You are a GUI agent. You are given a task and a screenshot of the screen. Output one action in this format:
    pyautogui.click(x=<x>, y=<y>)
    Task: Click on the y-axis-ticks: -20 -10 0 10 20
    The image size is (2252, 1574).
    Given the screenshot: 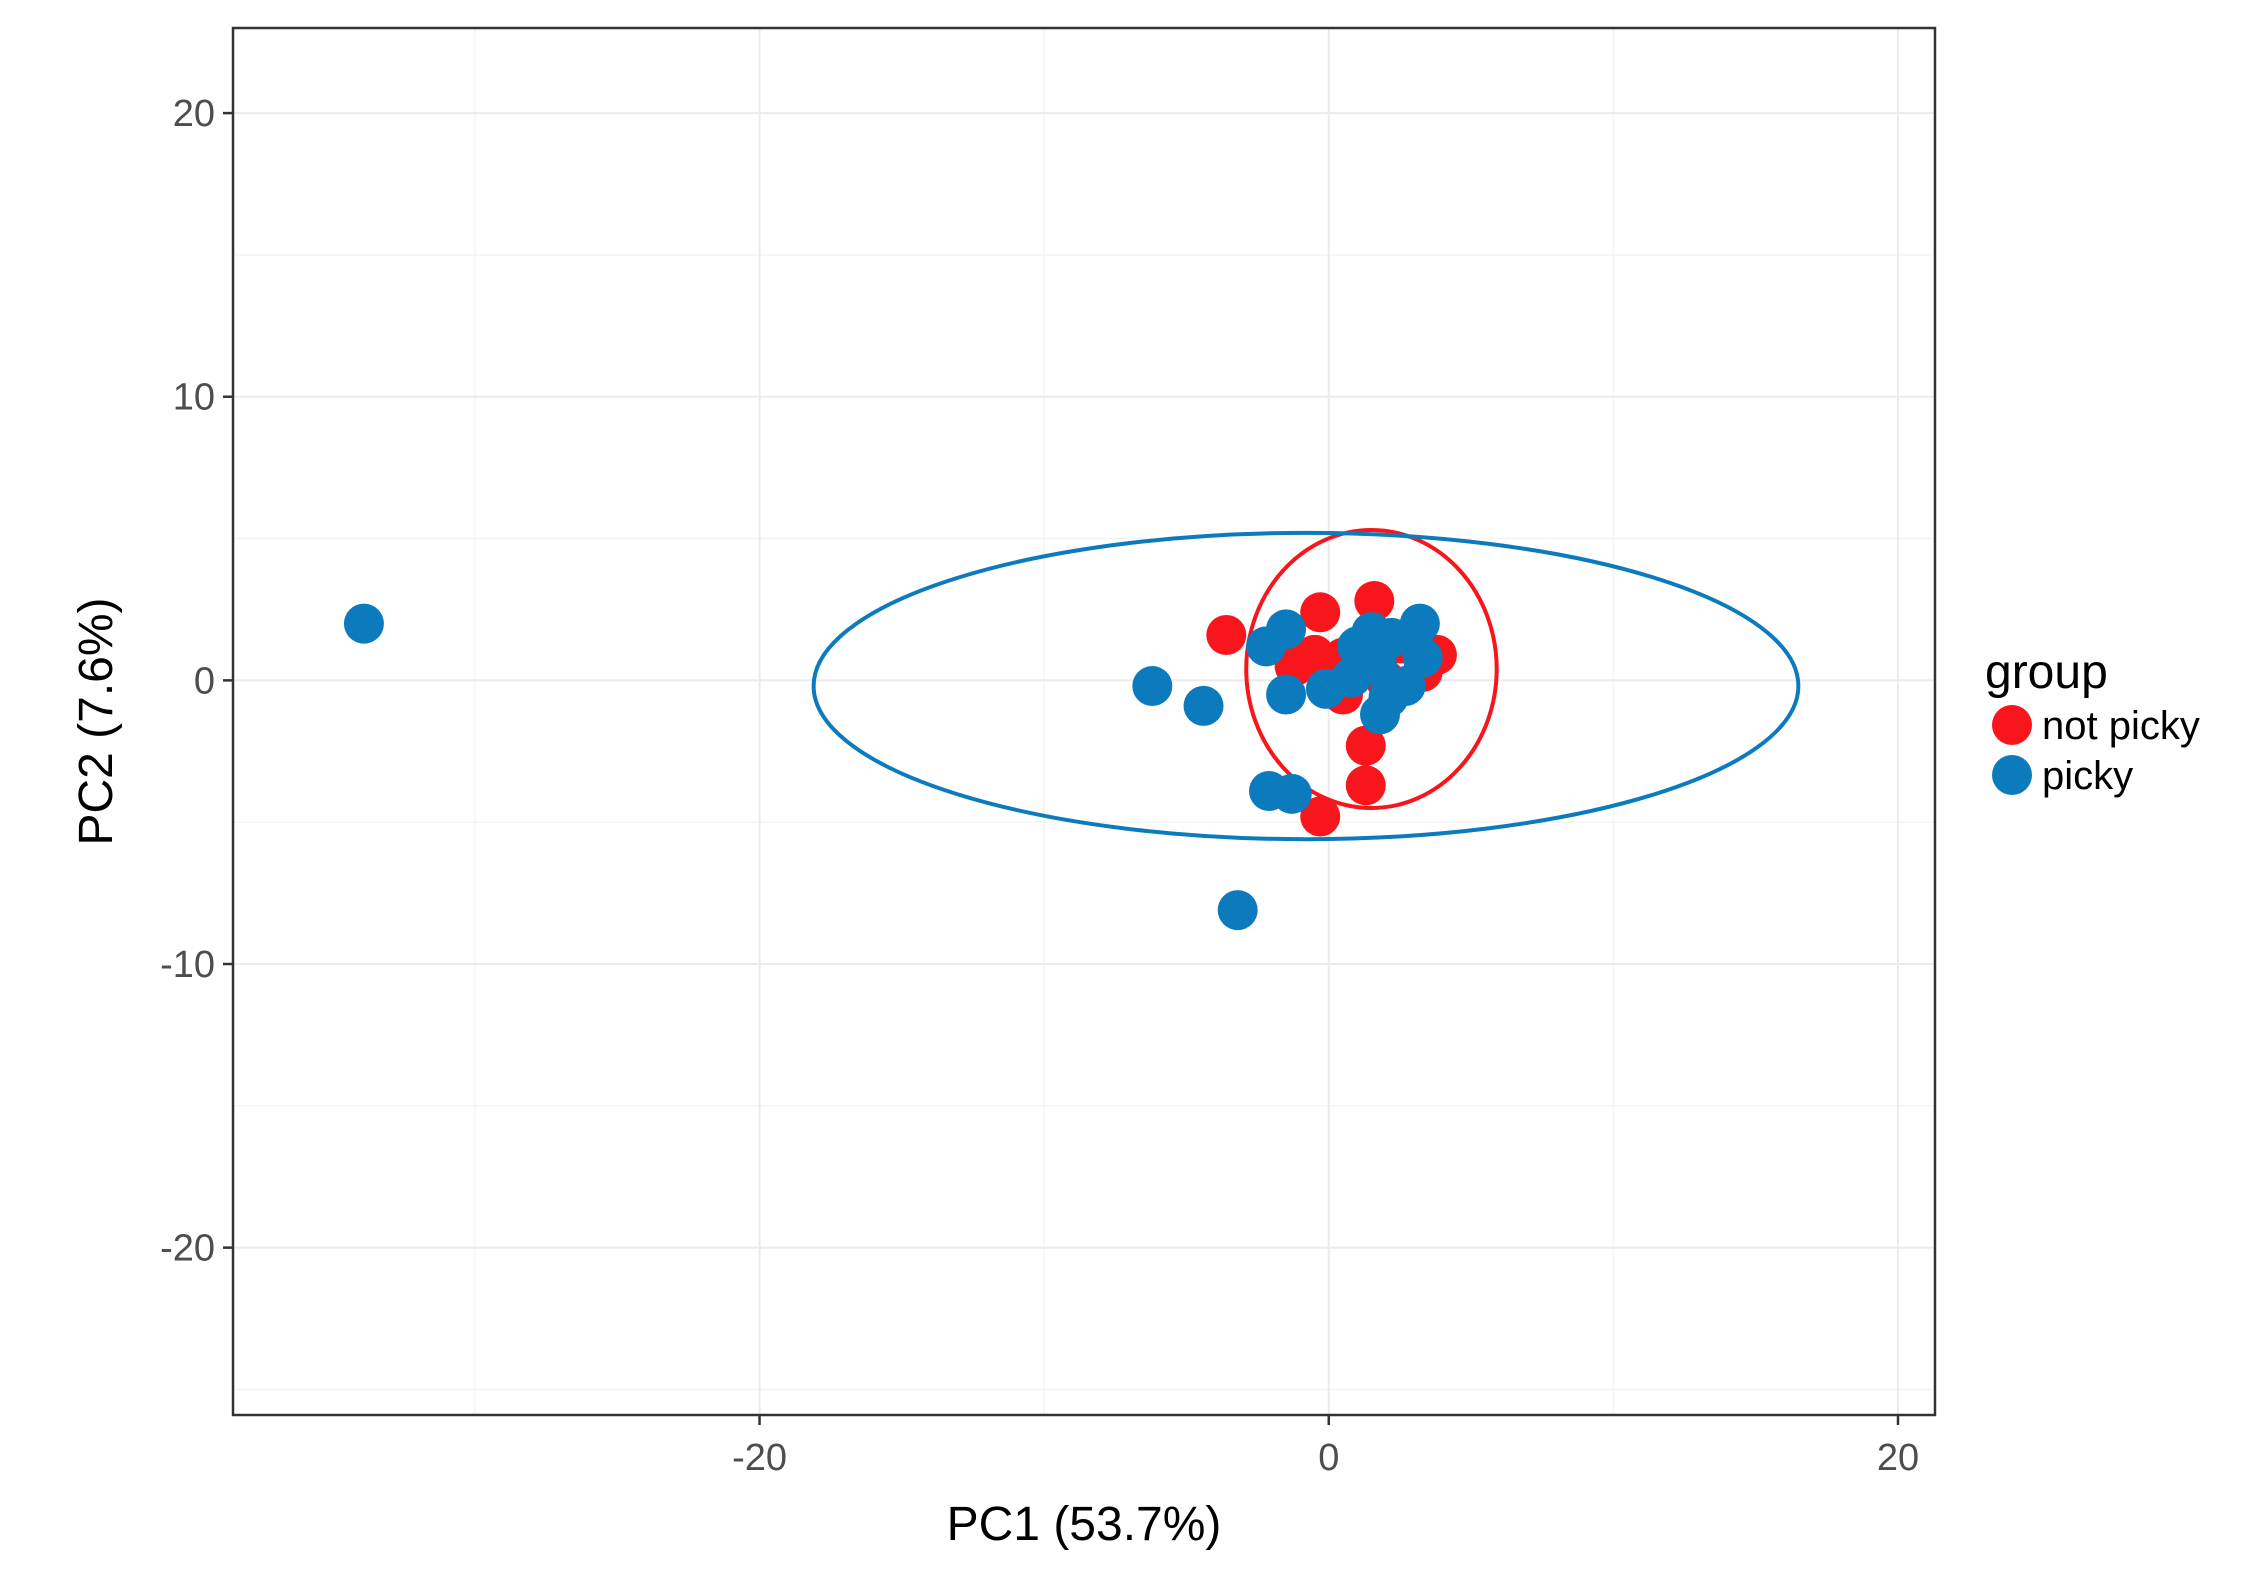 What is the action you would take?
    pyautogui.click(x=196, y=681)
    